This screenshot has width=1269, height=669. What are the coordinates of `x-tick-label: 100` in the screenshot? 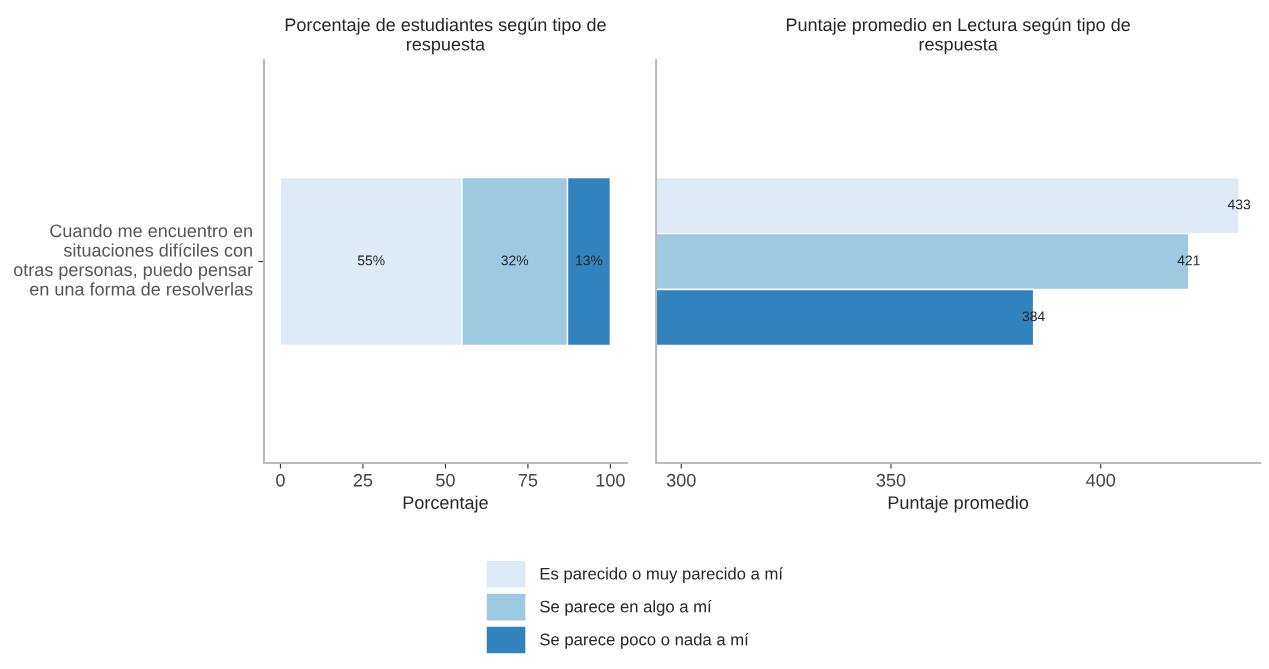 It's located at (610, 480).